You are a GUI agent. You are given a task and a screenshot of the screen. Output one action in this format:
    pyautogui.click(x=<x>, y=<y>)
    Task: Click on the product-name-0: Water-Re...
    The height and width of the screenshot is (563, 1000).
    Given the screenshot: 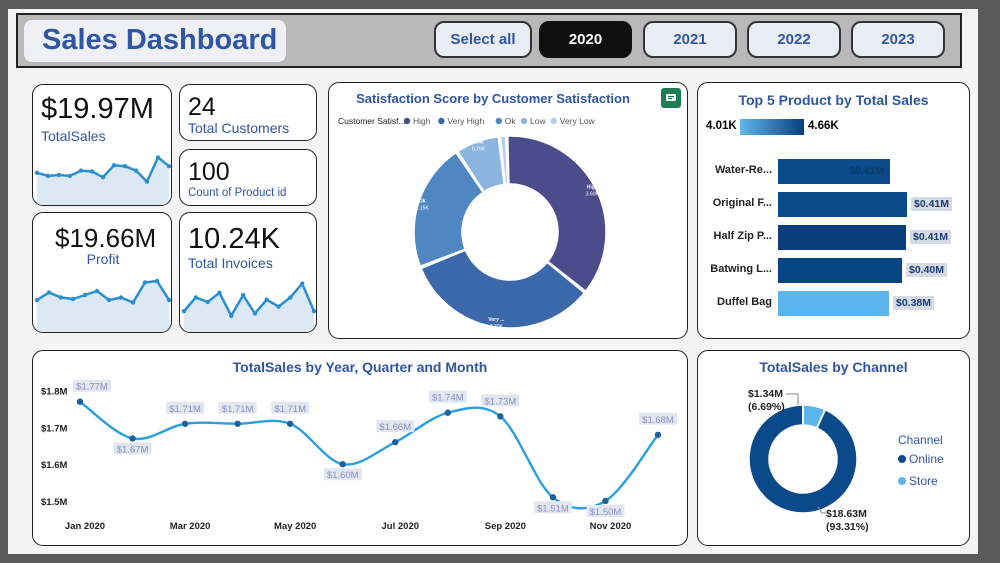 What is the action you would take?
    pyautogui.click(x=743, y=170)
    